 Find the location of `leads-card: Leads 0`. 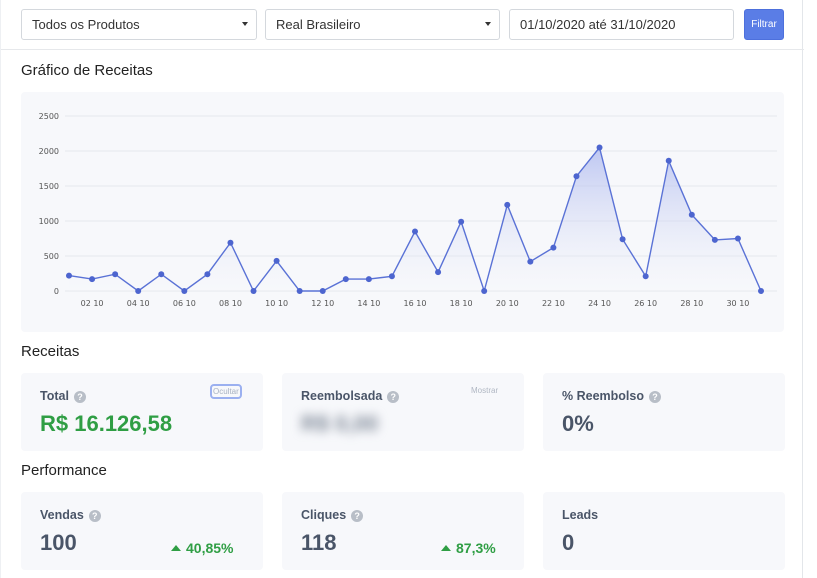

leads-card: Leads 0 is located at coordinates (664, 531).